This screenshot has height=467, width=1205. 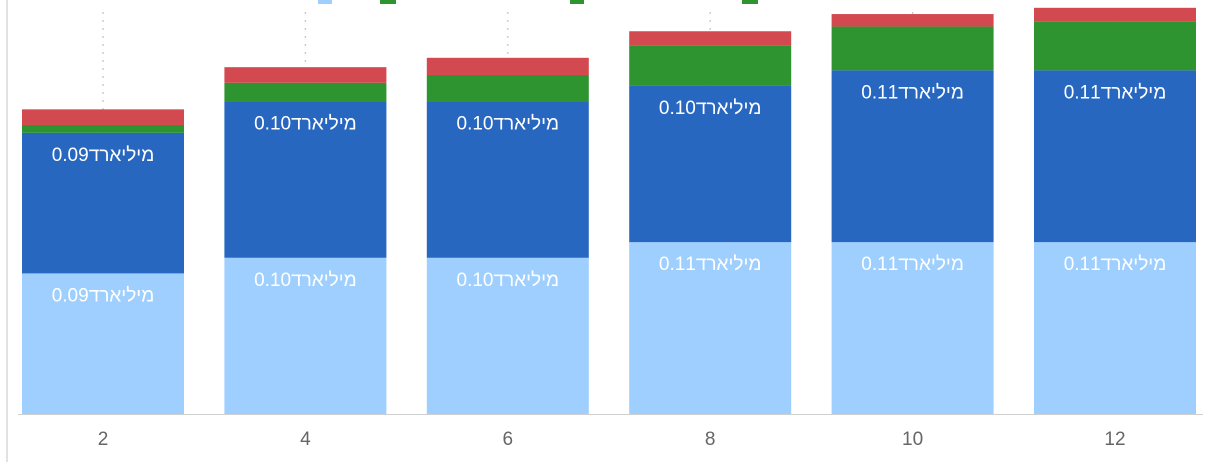 What do you see at coordinates (710, 439) in the screenshot?
I see `x-tick-label: 8` at bounding box center [710, 439].